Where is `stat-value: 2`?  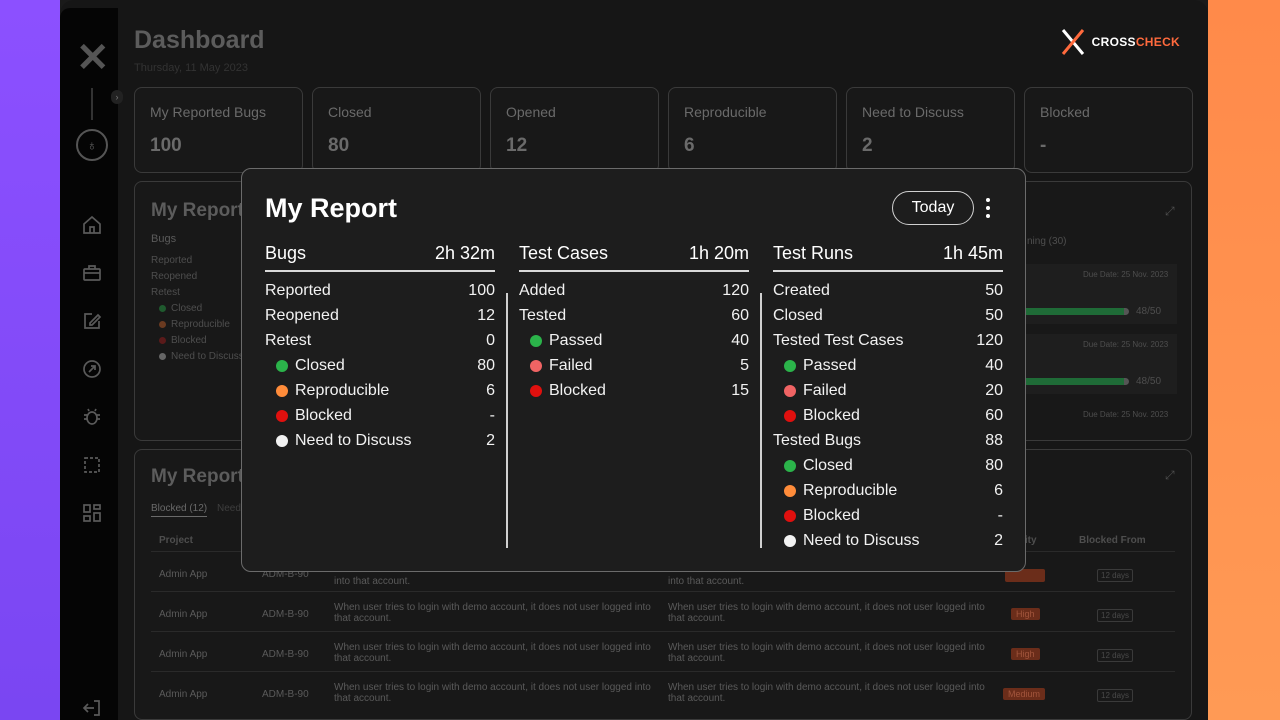 stat-value: 2 is located at coordinates (867, 145).